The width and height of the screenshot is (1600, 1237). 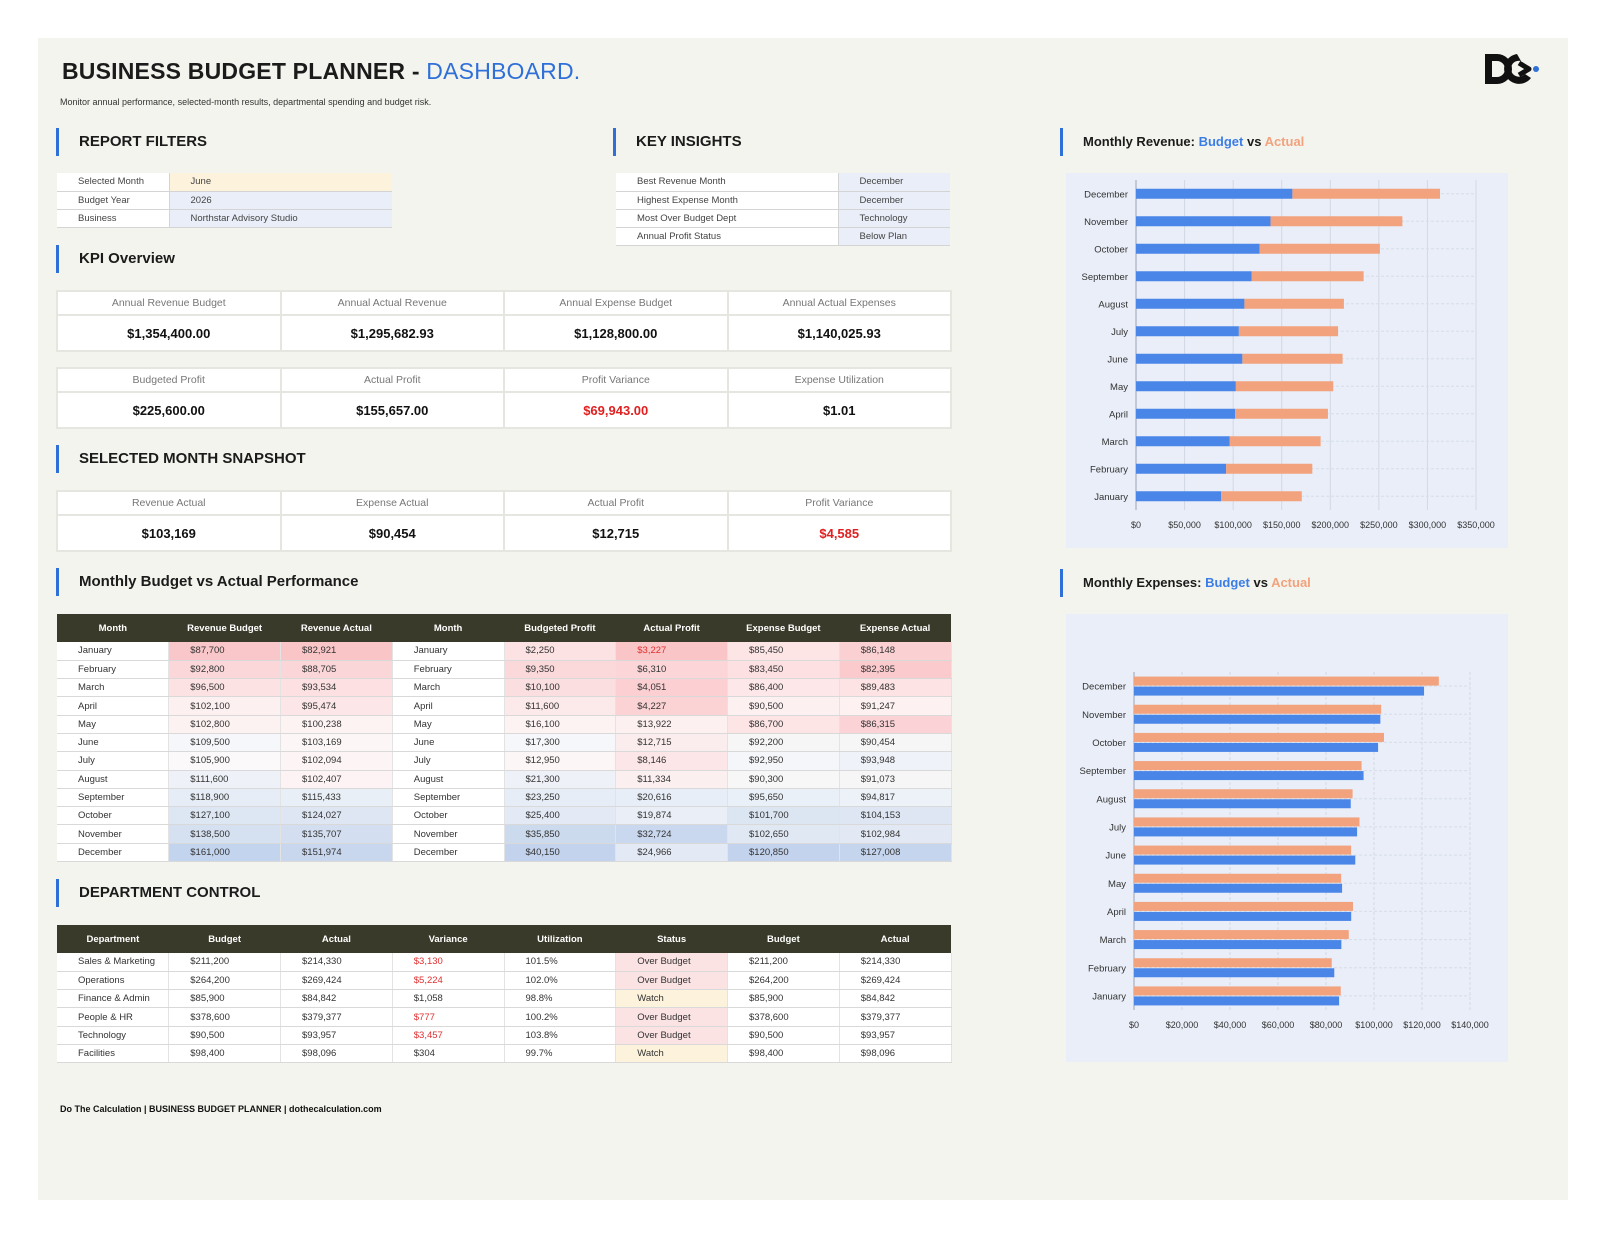 I want to click on x-tick-label: $140,000, so click(x=1470, y=1025).